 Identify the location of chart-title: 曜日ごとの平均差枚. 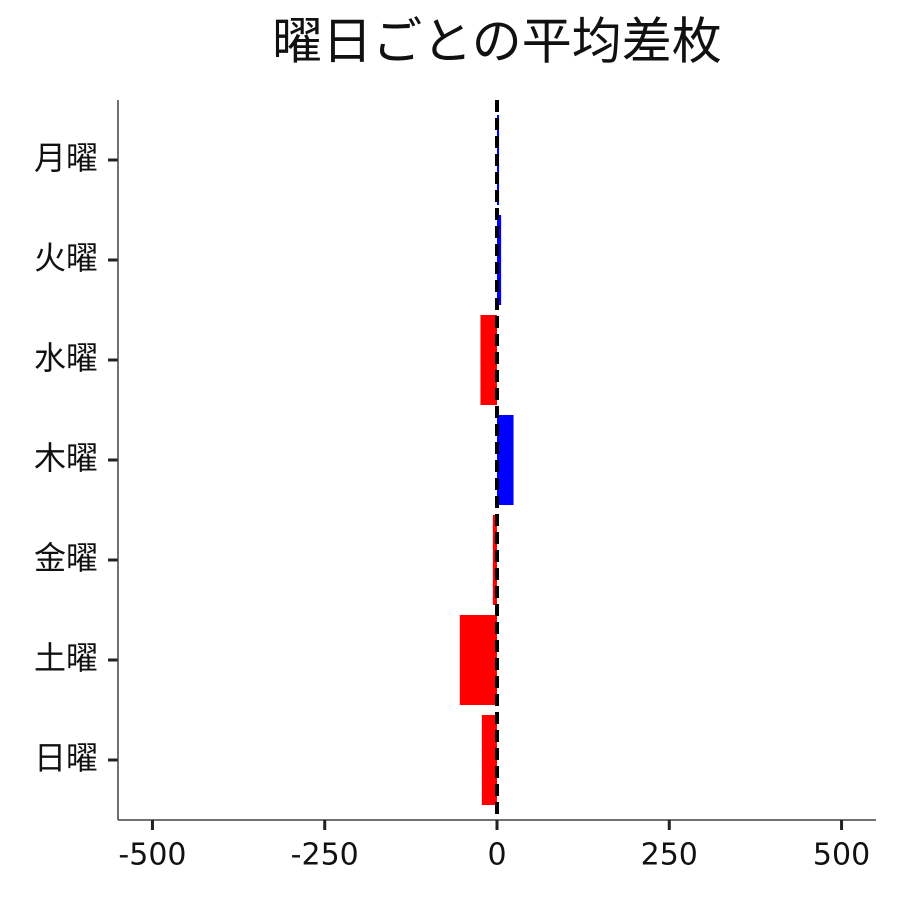
(497, 42).